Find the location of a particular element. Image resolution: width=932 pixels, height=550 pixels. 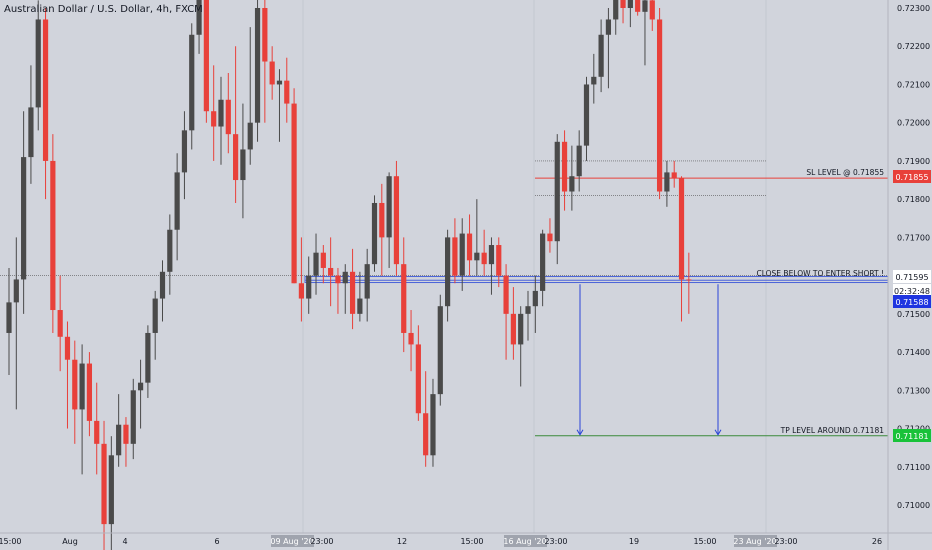

time-tick-label: 16 Aug '20 is located at coordinates (524, 541).